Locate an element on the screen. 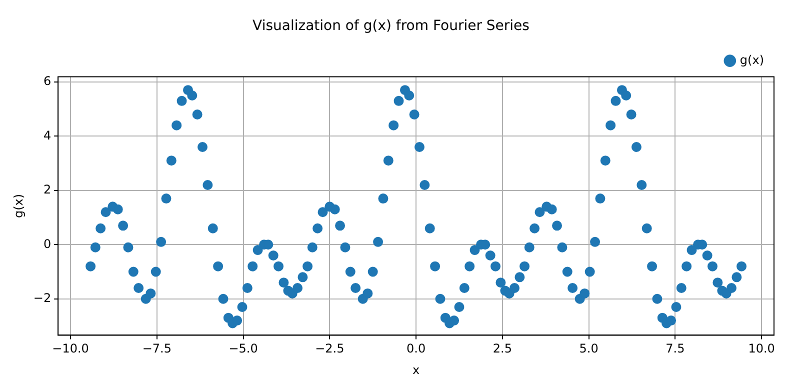 This screenshot has height=390, width=788. x-tick-label: −2.5 is located at coordinates (329, 349).